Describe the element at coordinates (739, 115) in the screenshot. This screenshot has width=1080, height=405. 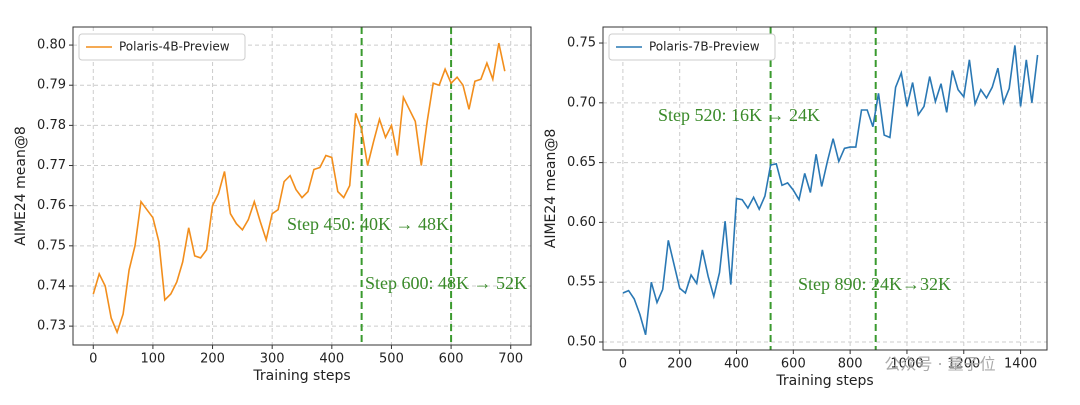
I see `annotation: Step 520: 16K → 24K` at that location.